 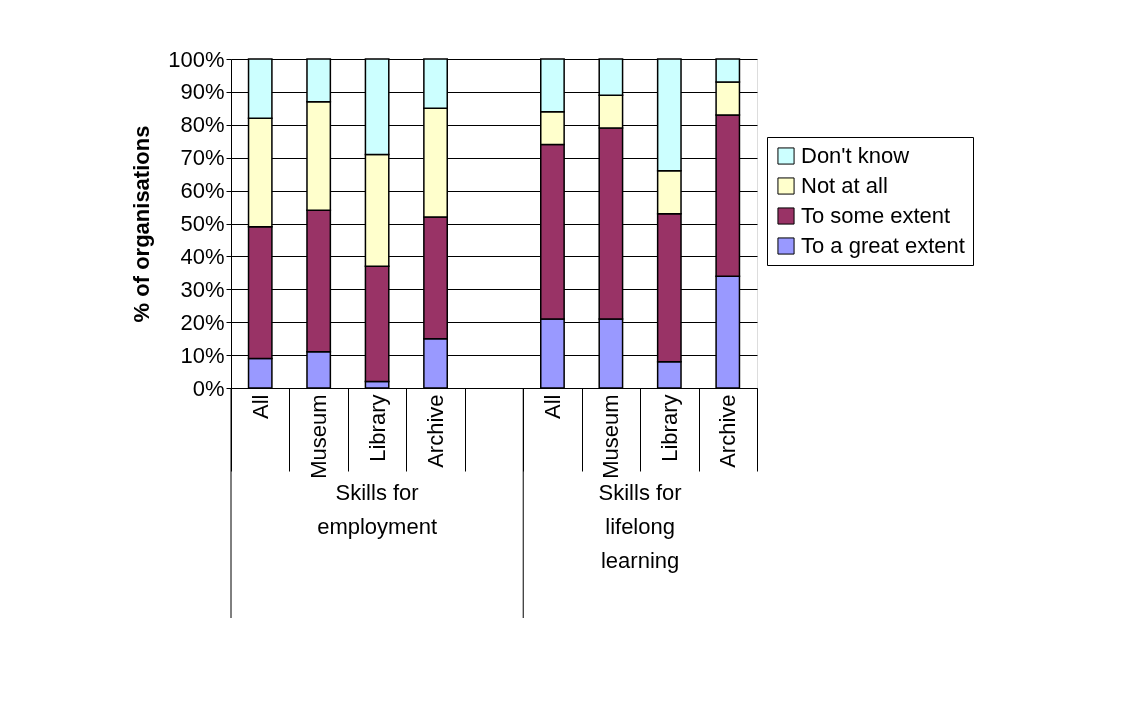 What do you see at coordinates (855, 155) in the screenshot?
I see `legend-label: Don't know` at bounding box center [855, 155].